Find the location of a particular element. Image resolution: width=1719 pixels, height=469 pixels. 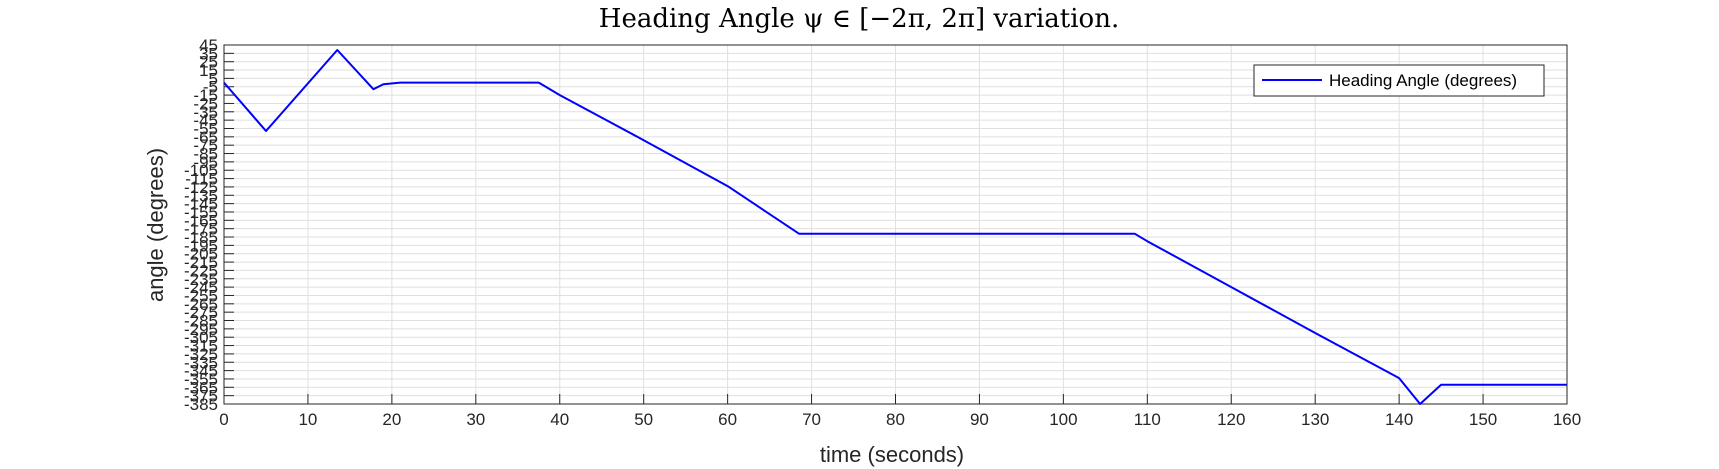

y-tick-label: -115 is located at coordinates (201, 179).